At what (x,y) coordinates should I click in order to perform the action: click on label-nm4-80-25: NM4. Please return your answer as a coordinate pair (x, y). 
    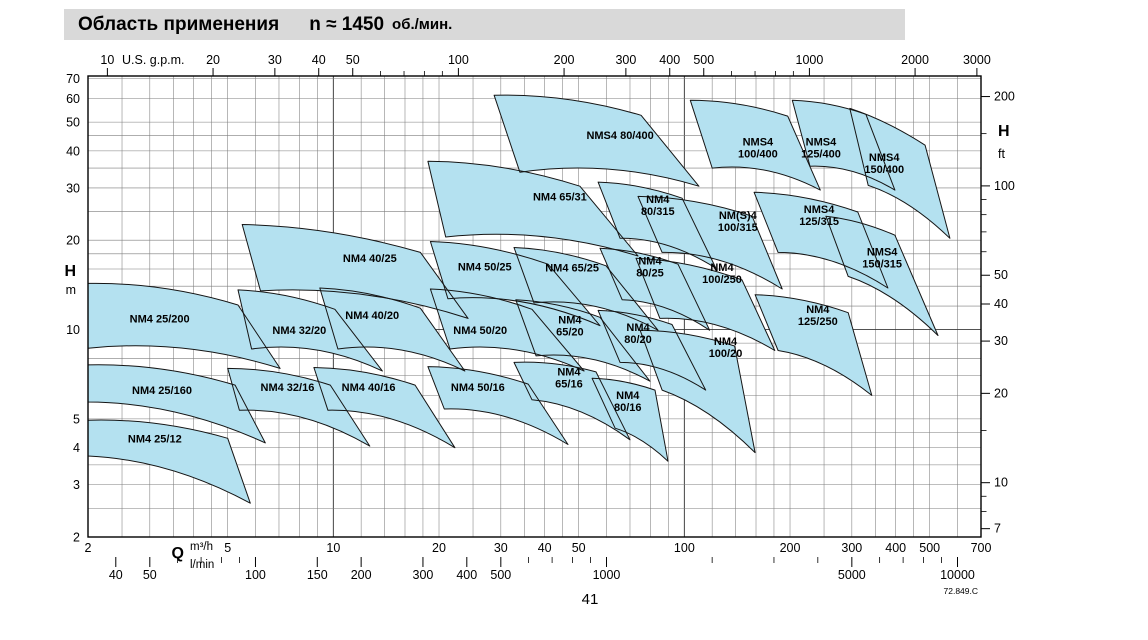
    Looking at the image, I should click on (650, 262).